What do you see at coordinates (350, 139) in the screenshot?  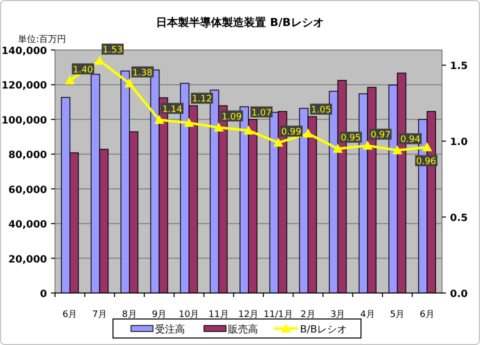 I see `data-label: 0.95` at bounding box center [350, 139].